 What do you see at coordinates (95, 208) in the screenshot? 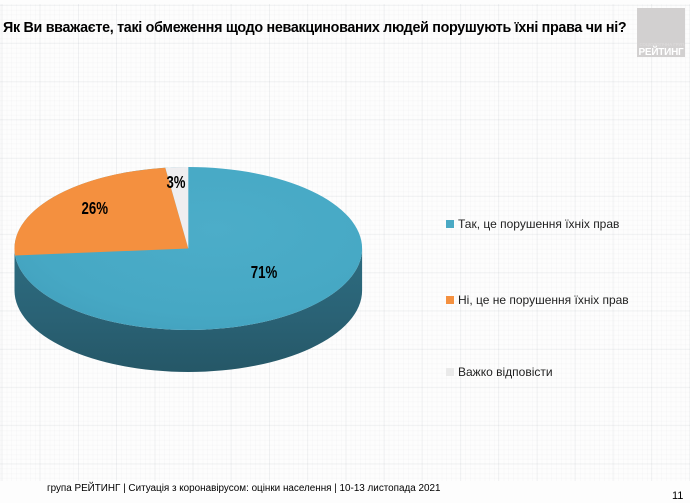
I see `svg-text: 26%` at bounding box center [95, 208].